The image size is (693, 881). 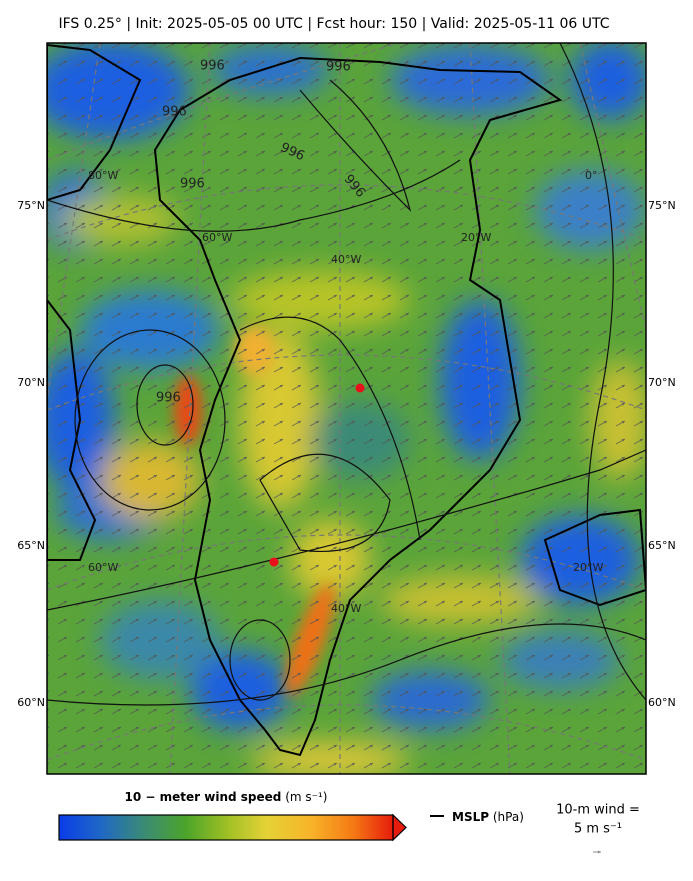 What do you see at coordinates (598, 829) in the screenshot?
I see `wind-legend-line2: 5 m s⁻¹` at bounding box center [598, 829].